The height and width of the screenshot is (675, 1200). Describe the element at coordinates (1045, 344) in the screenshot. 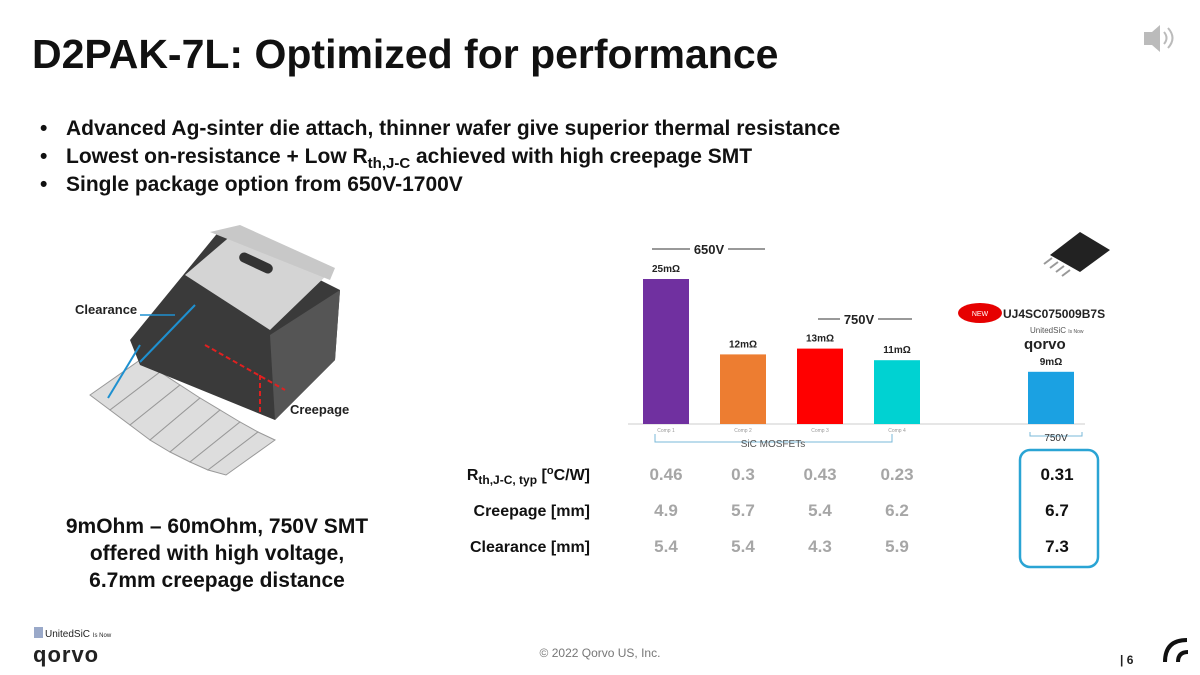

I see `badge-logo: qorvo` at that location.